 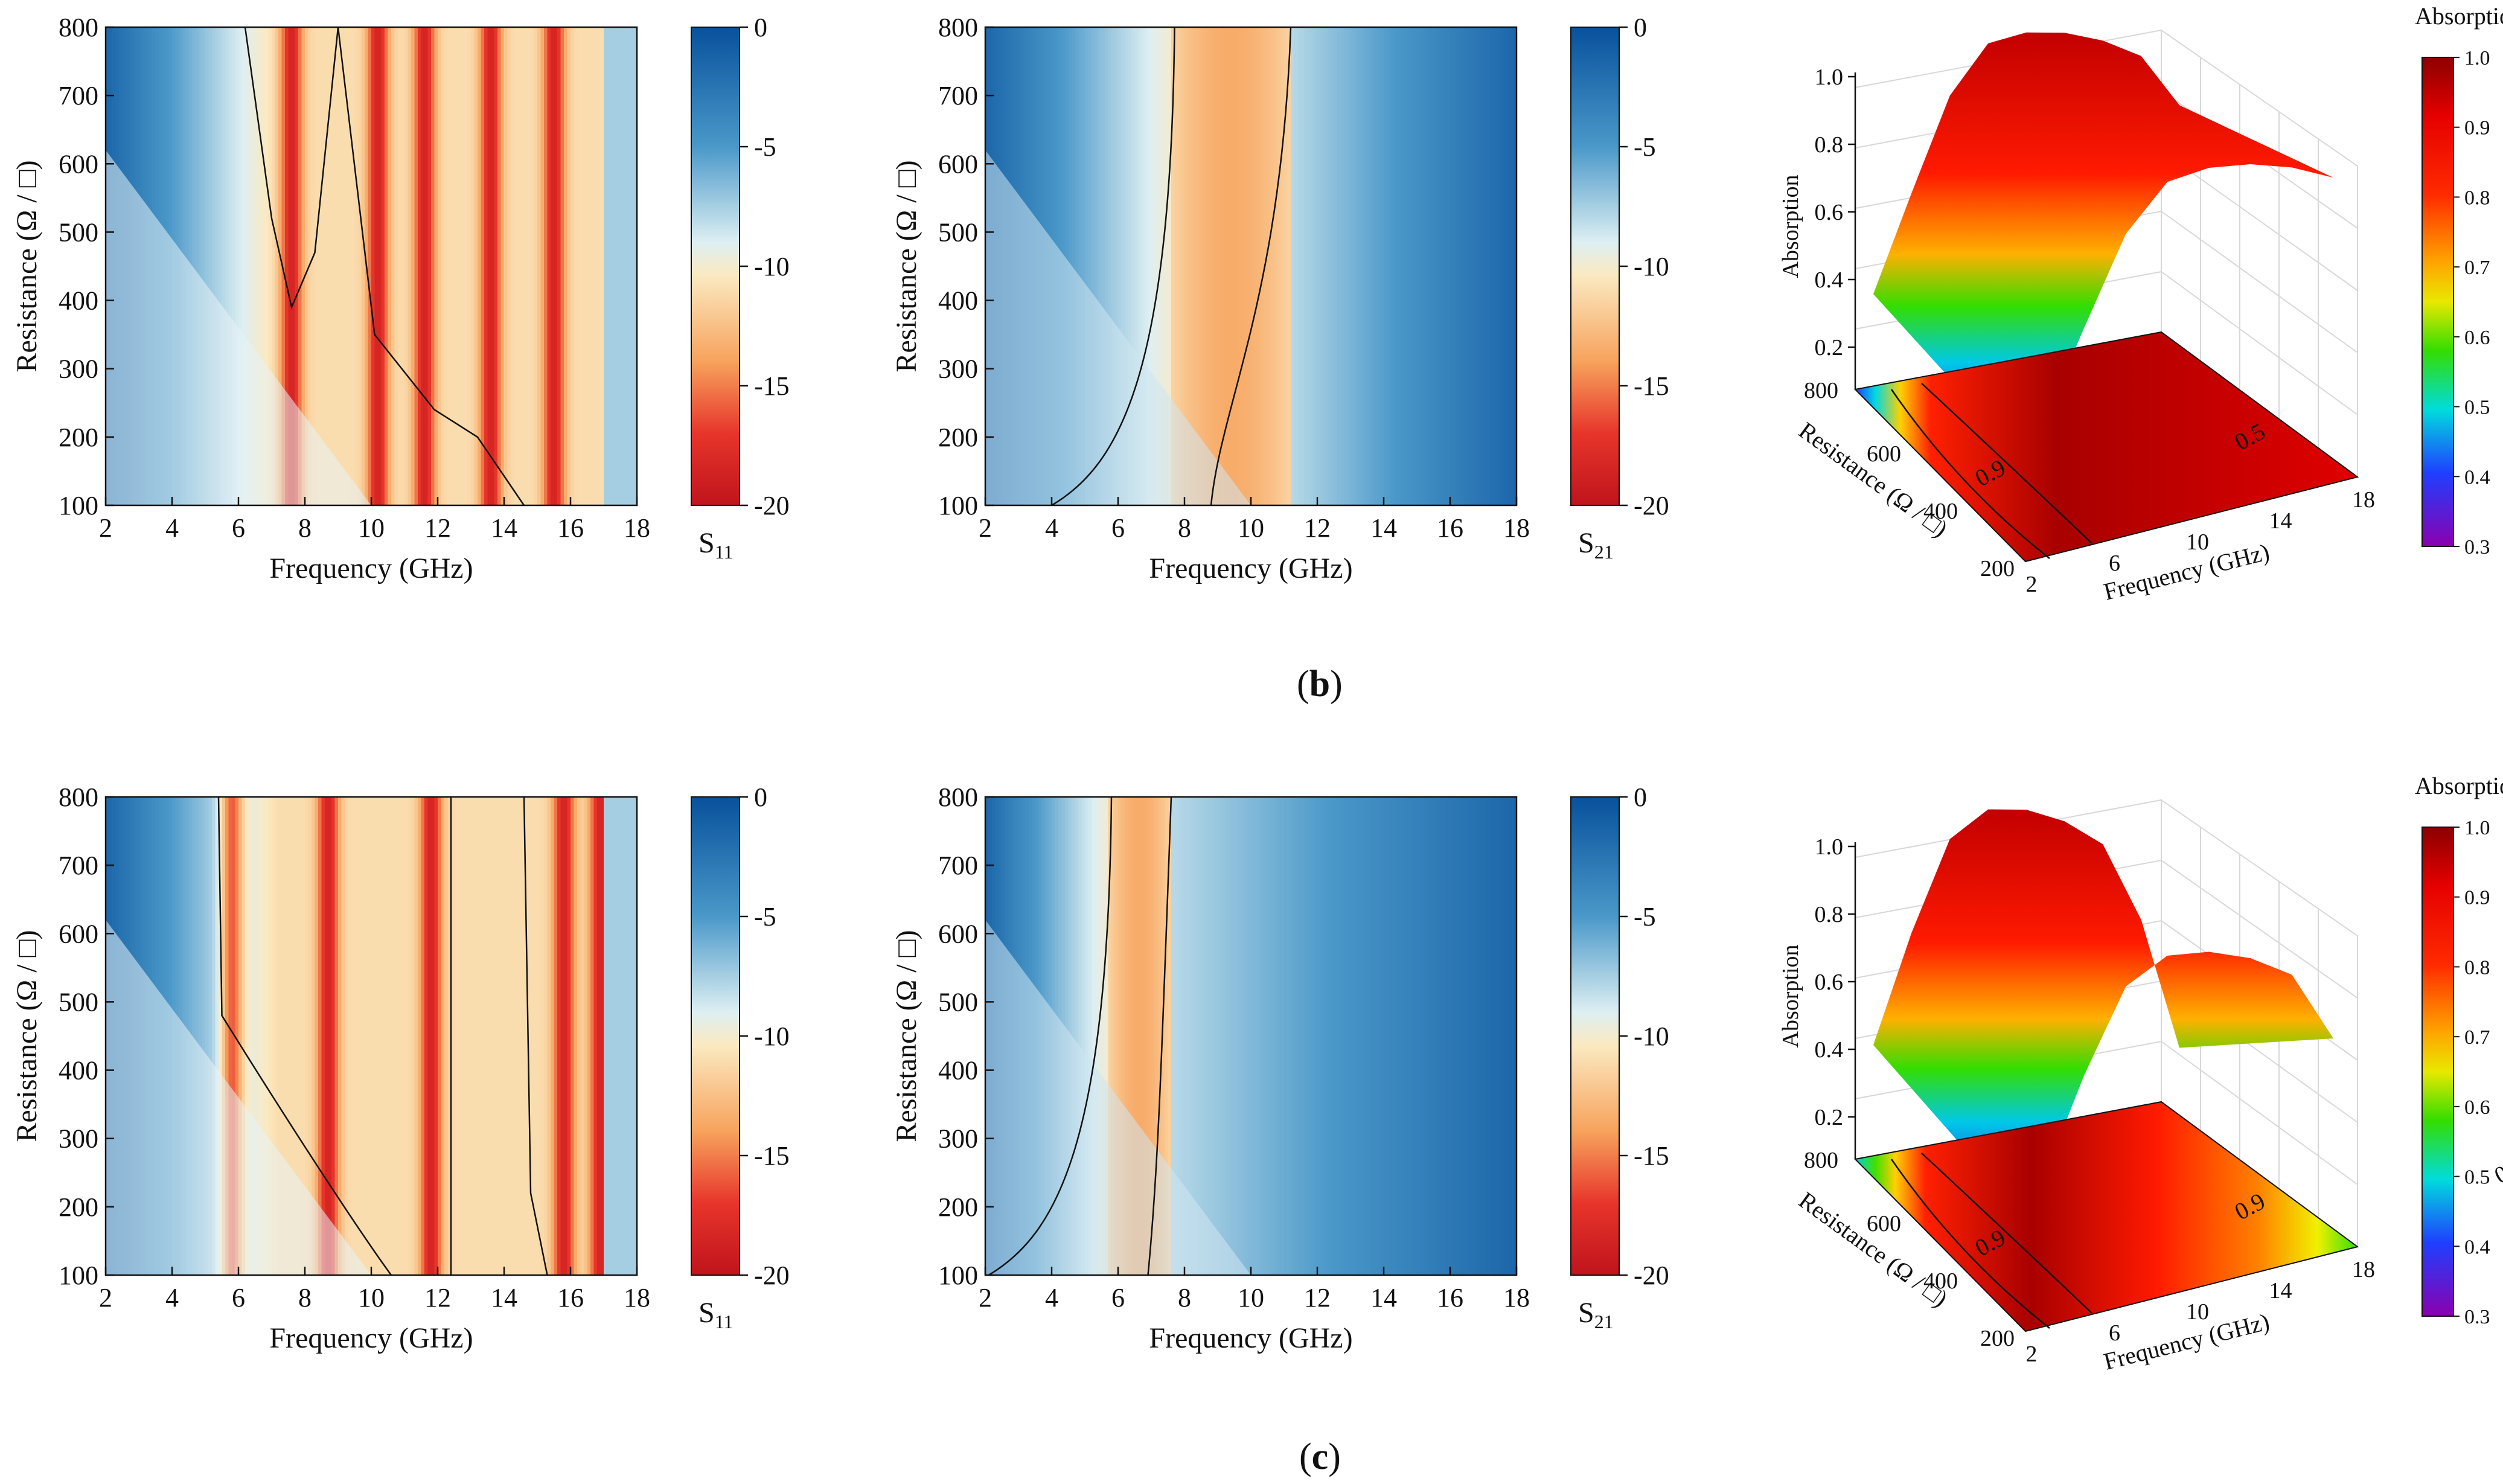 I want to click on x-axis-label: Frequency (GHz), so click(x=371, y=568).